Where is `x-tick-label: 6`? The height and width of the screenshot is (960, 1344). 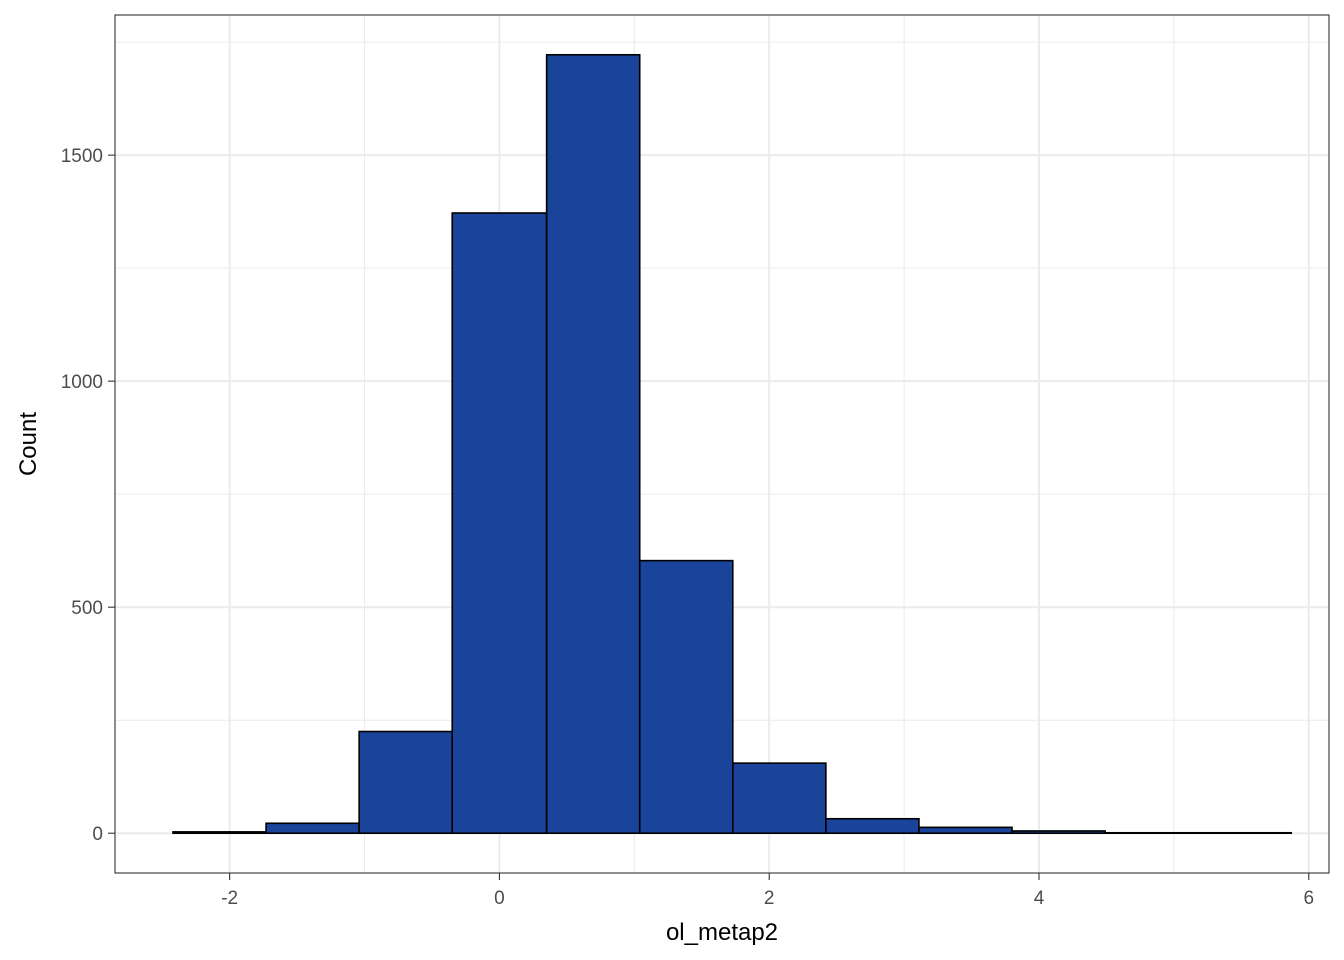 x-tick-label: 6 is located at coordinates (1308, 898).